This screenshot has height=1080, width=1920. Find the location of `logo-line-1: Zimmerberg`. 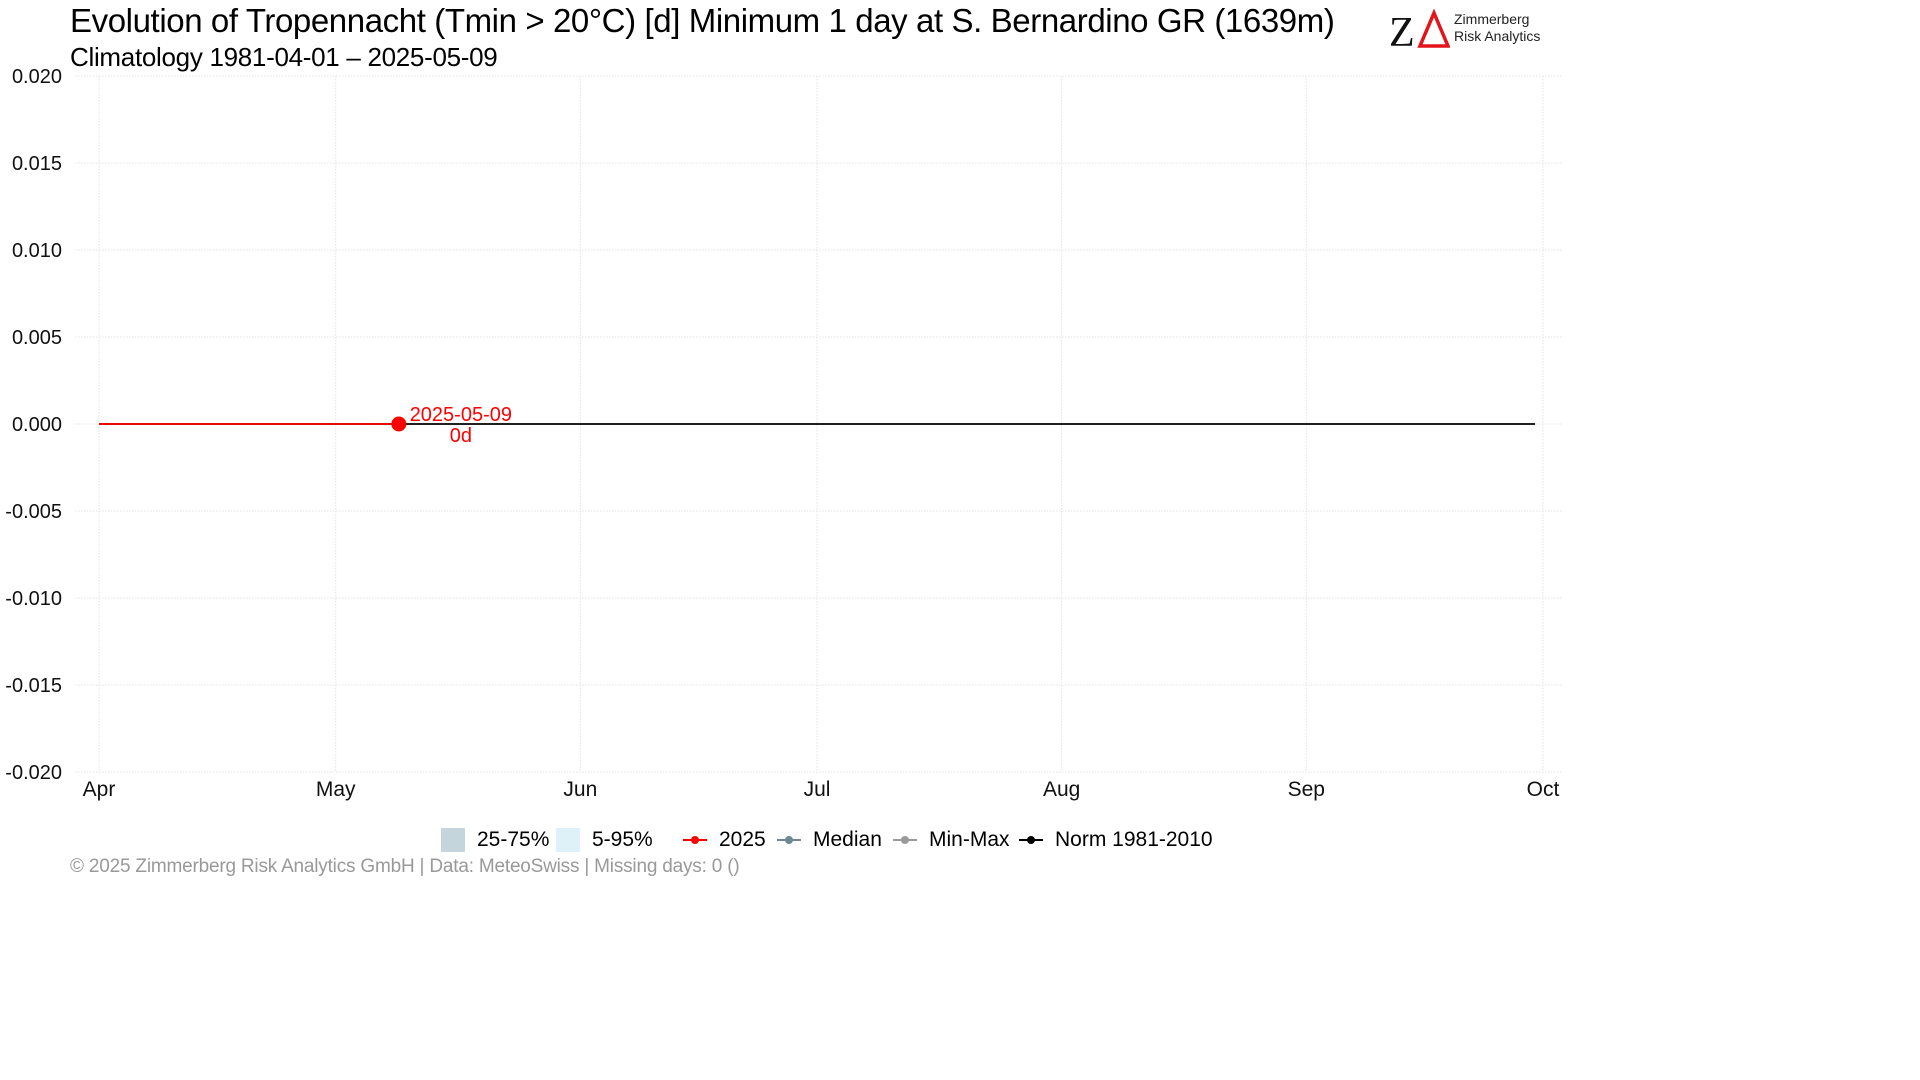

logo-line-1: Zimmerberg is located at coordinates (1492, 19).